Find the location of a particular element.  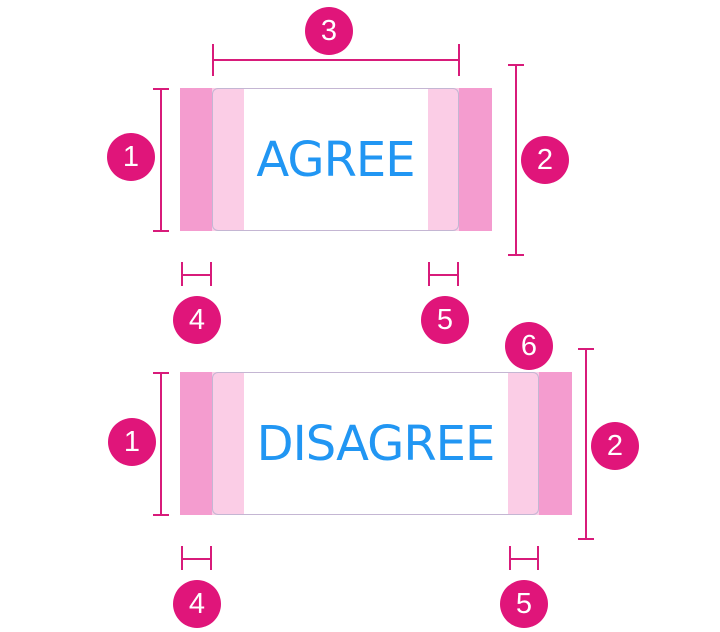

disagree-height-line-left-cap-top is located at coordinates (161, 373).